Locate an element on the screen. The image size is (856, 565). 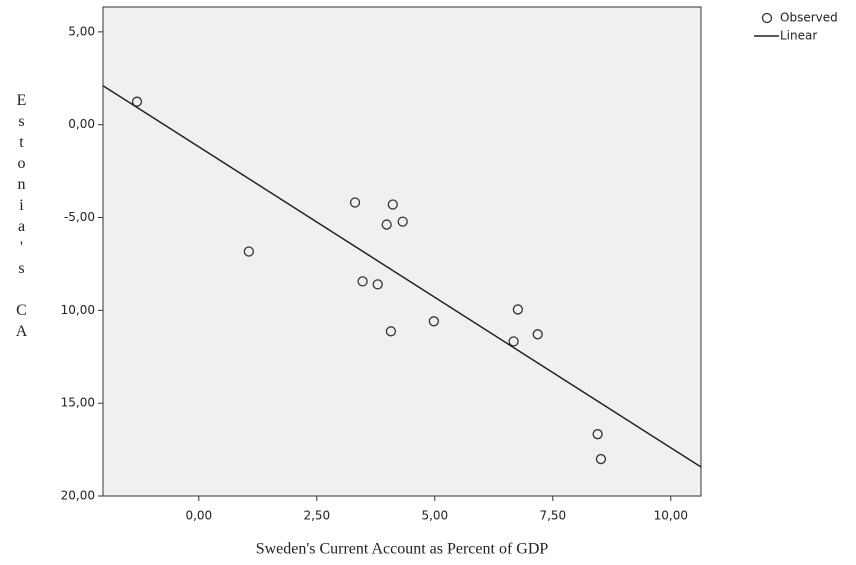
y-tick-label: 10,00 is located at coordinates (78, 310).